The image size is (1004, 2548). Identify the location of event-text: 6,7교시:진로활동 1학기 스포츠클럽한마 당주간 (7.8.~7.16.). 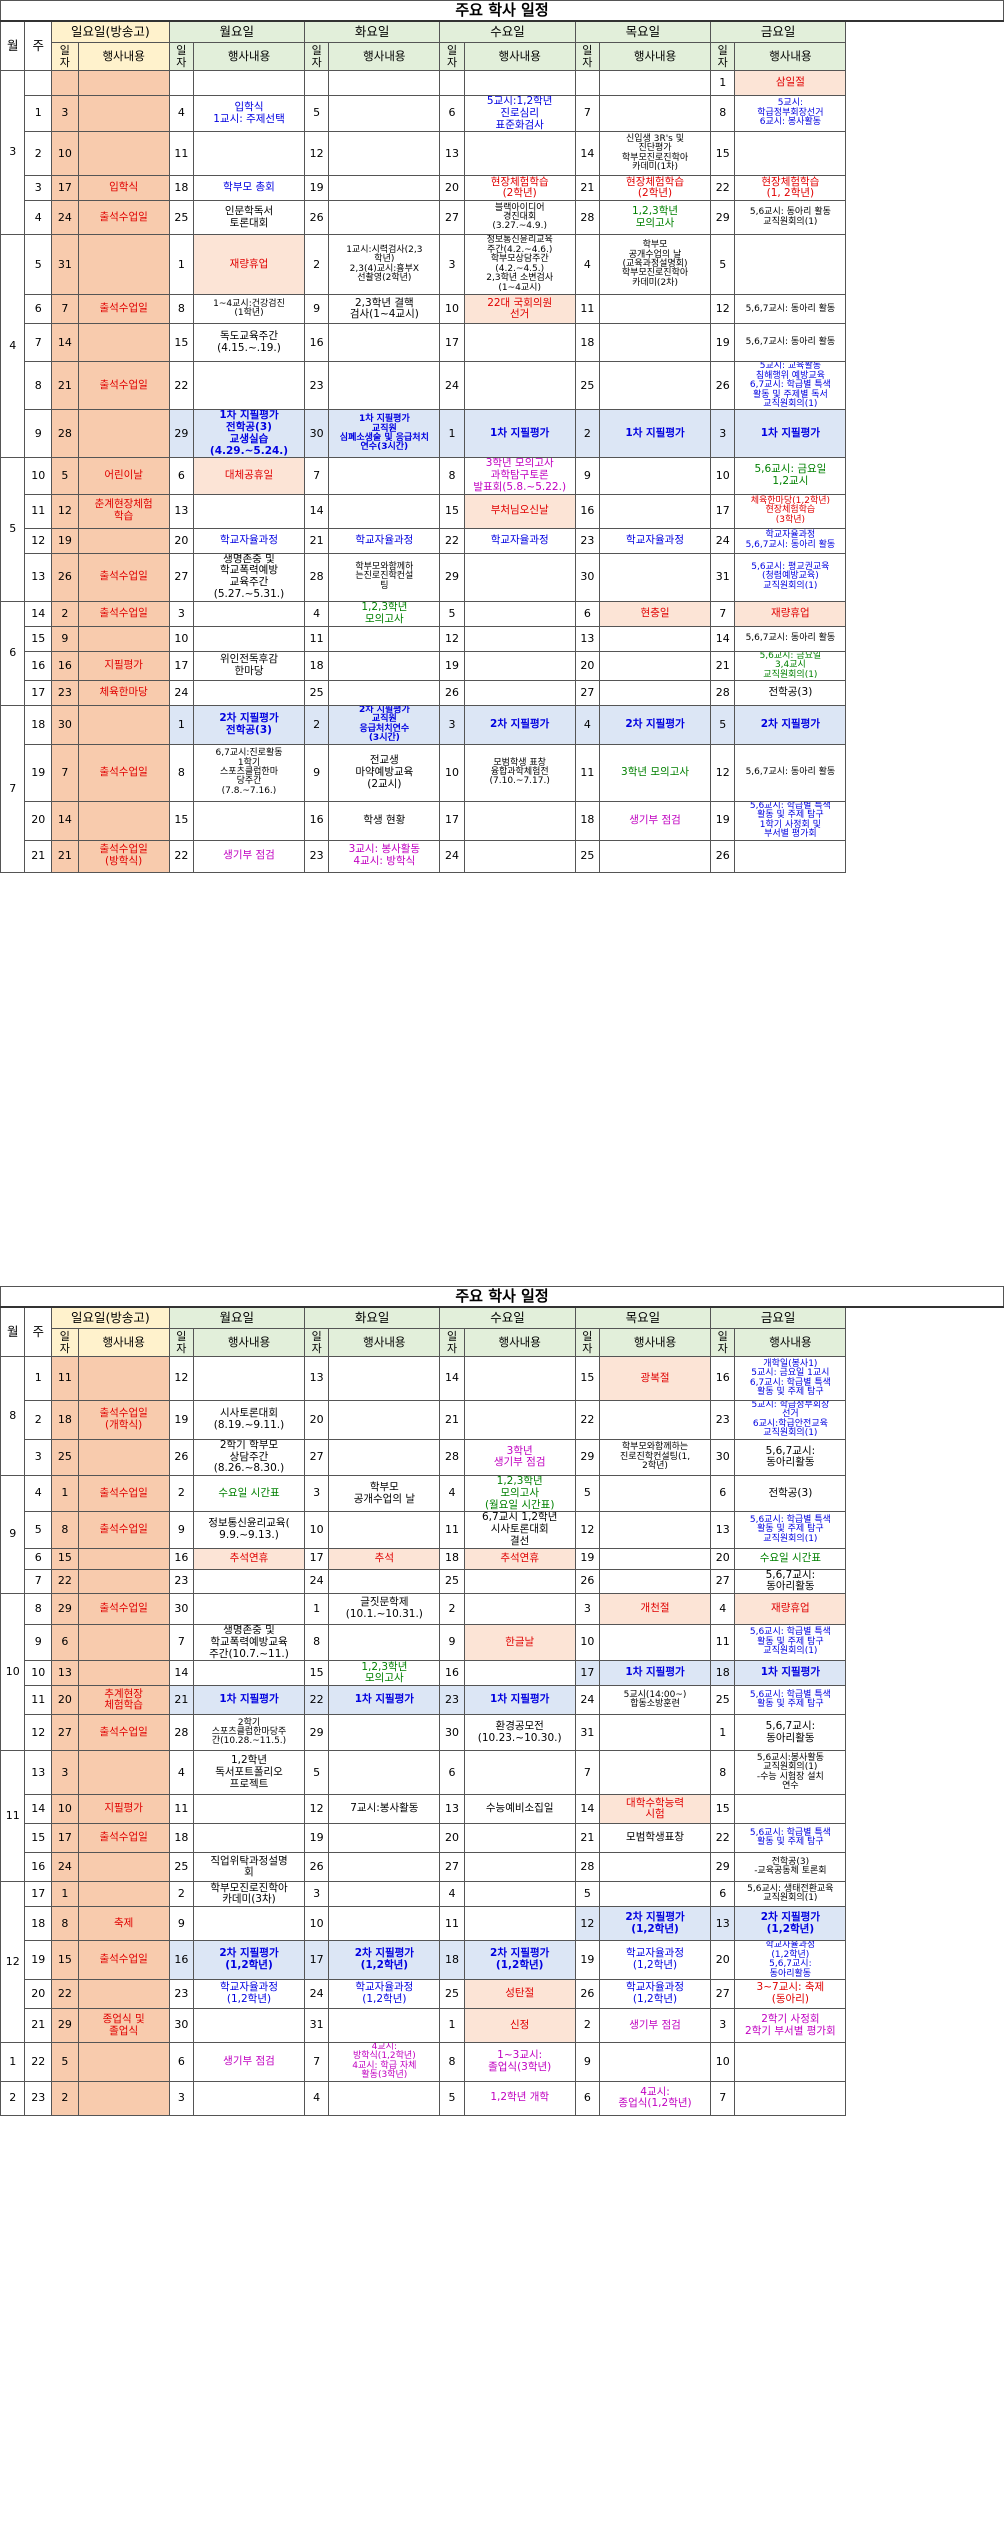
(249, 772).